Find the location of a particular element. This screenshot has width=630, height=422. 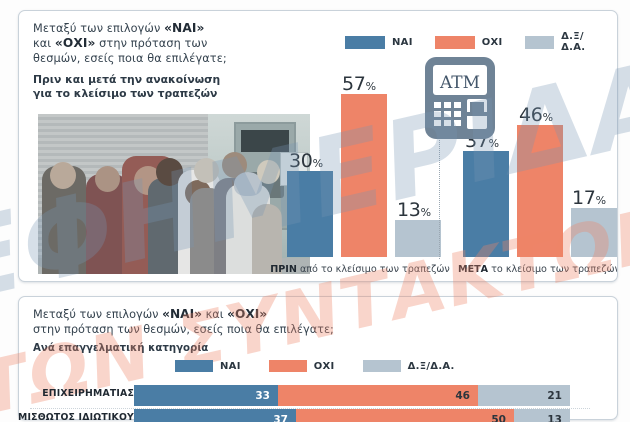

top-question-line-1: Μεταξύ των επιλογών «ΝΑΙ» is located at coordinates (183, 28).